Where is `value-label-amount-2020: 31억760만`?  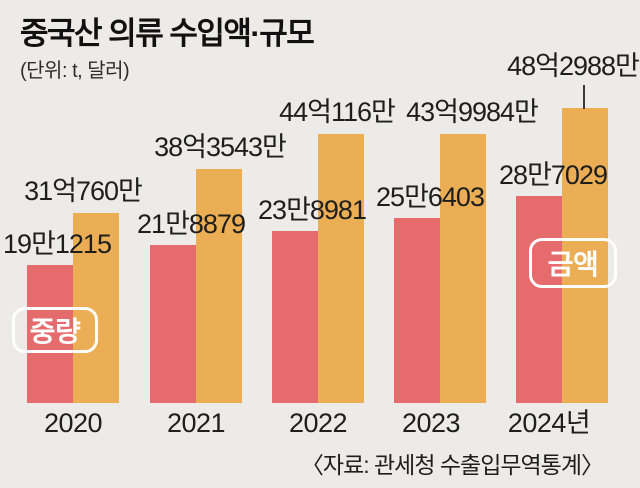
value-label-amount-2020: 31억760만 is located at coordinates (83, 191).